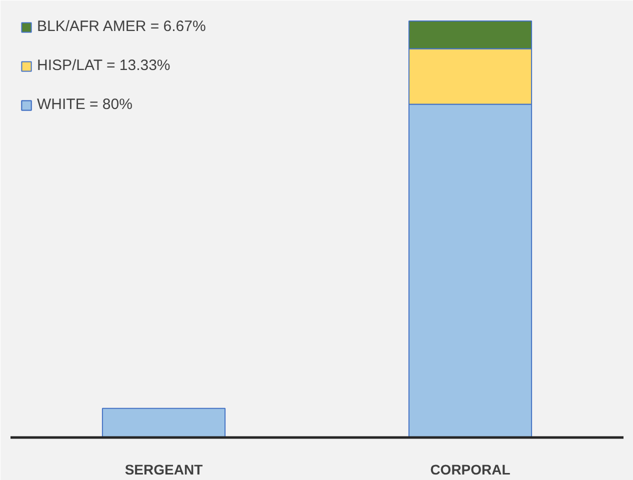 Image resolution: width=633 pixels, height=480 pixels. I want to click on legend-label: HISP/LAT = 13.33%, so click(103, 65).